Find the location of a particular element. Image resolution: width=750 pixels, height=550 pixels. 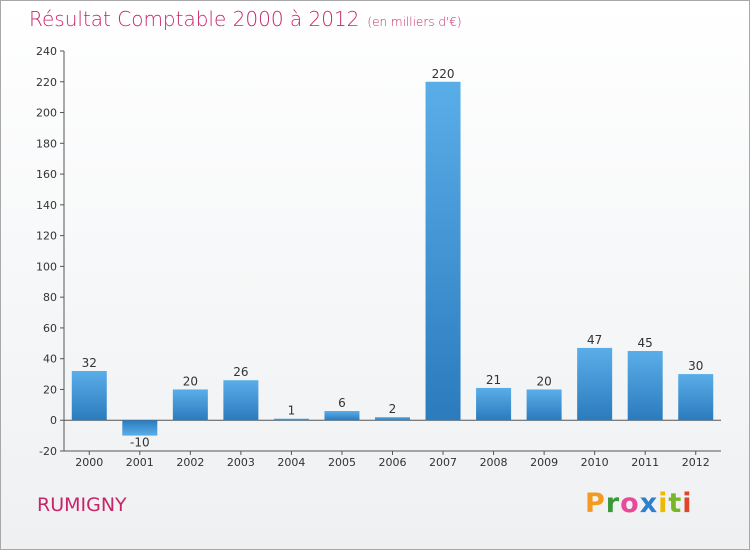

y-tick-label: 80 is located at coordinates (50, 297).